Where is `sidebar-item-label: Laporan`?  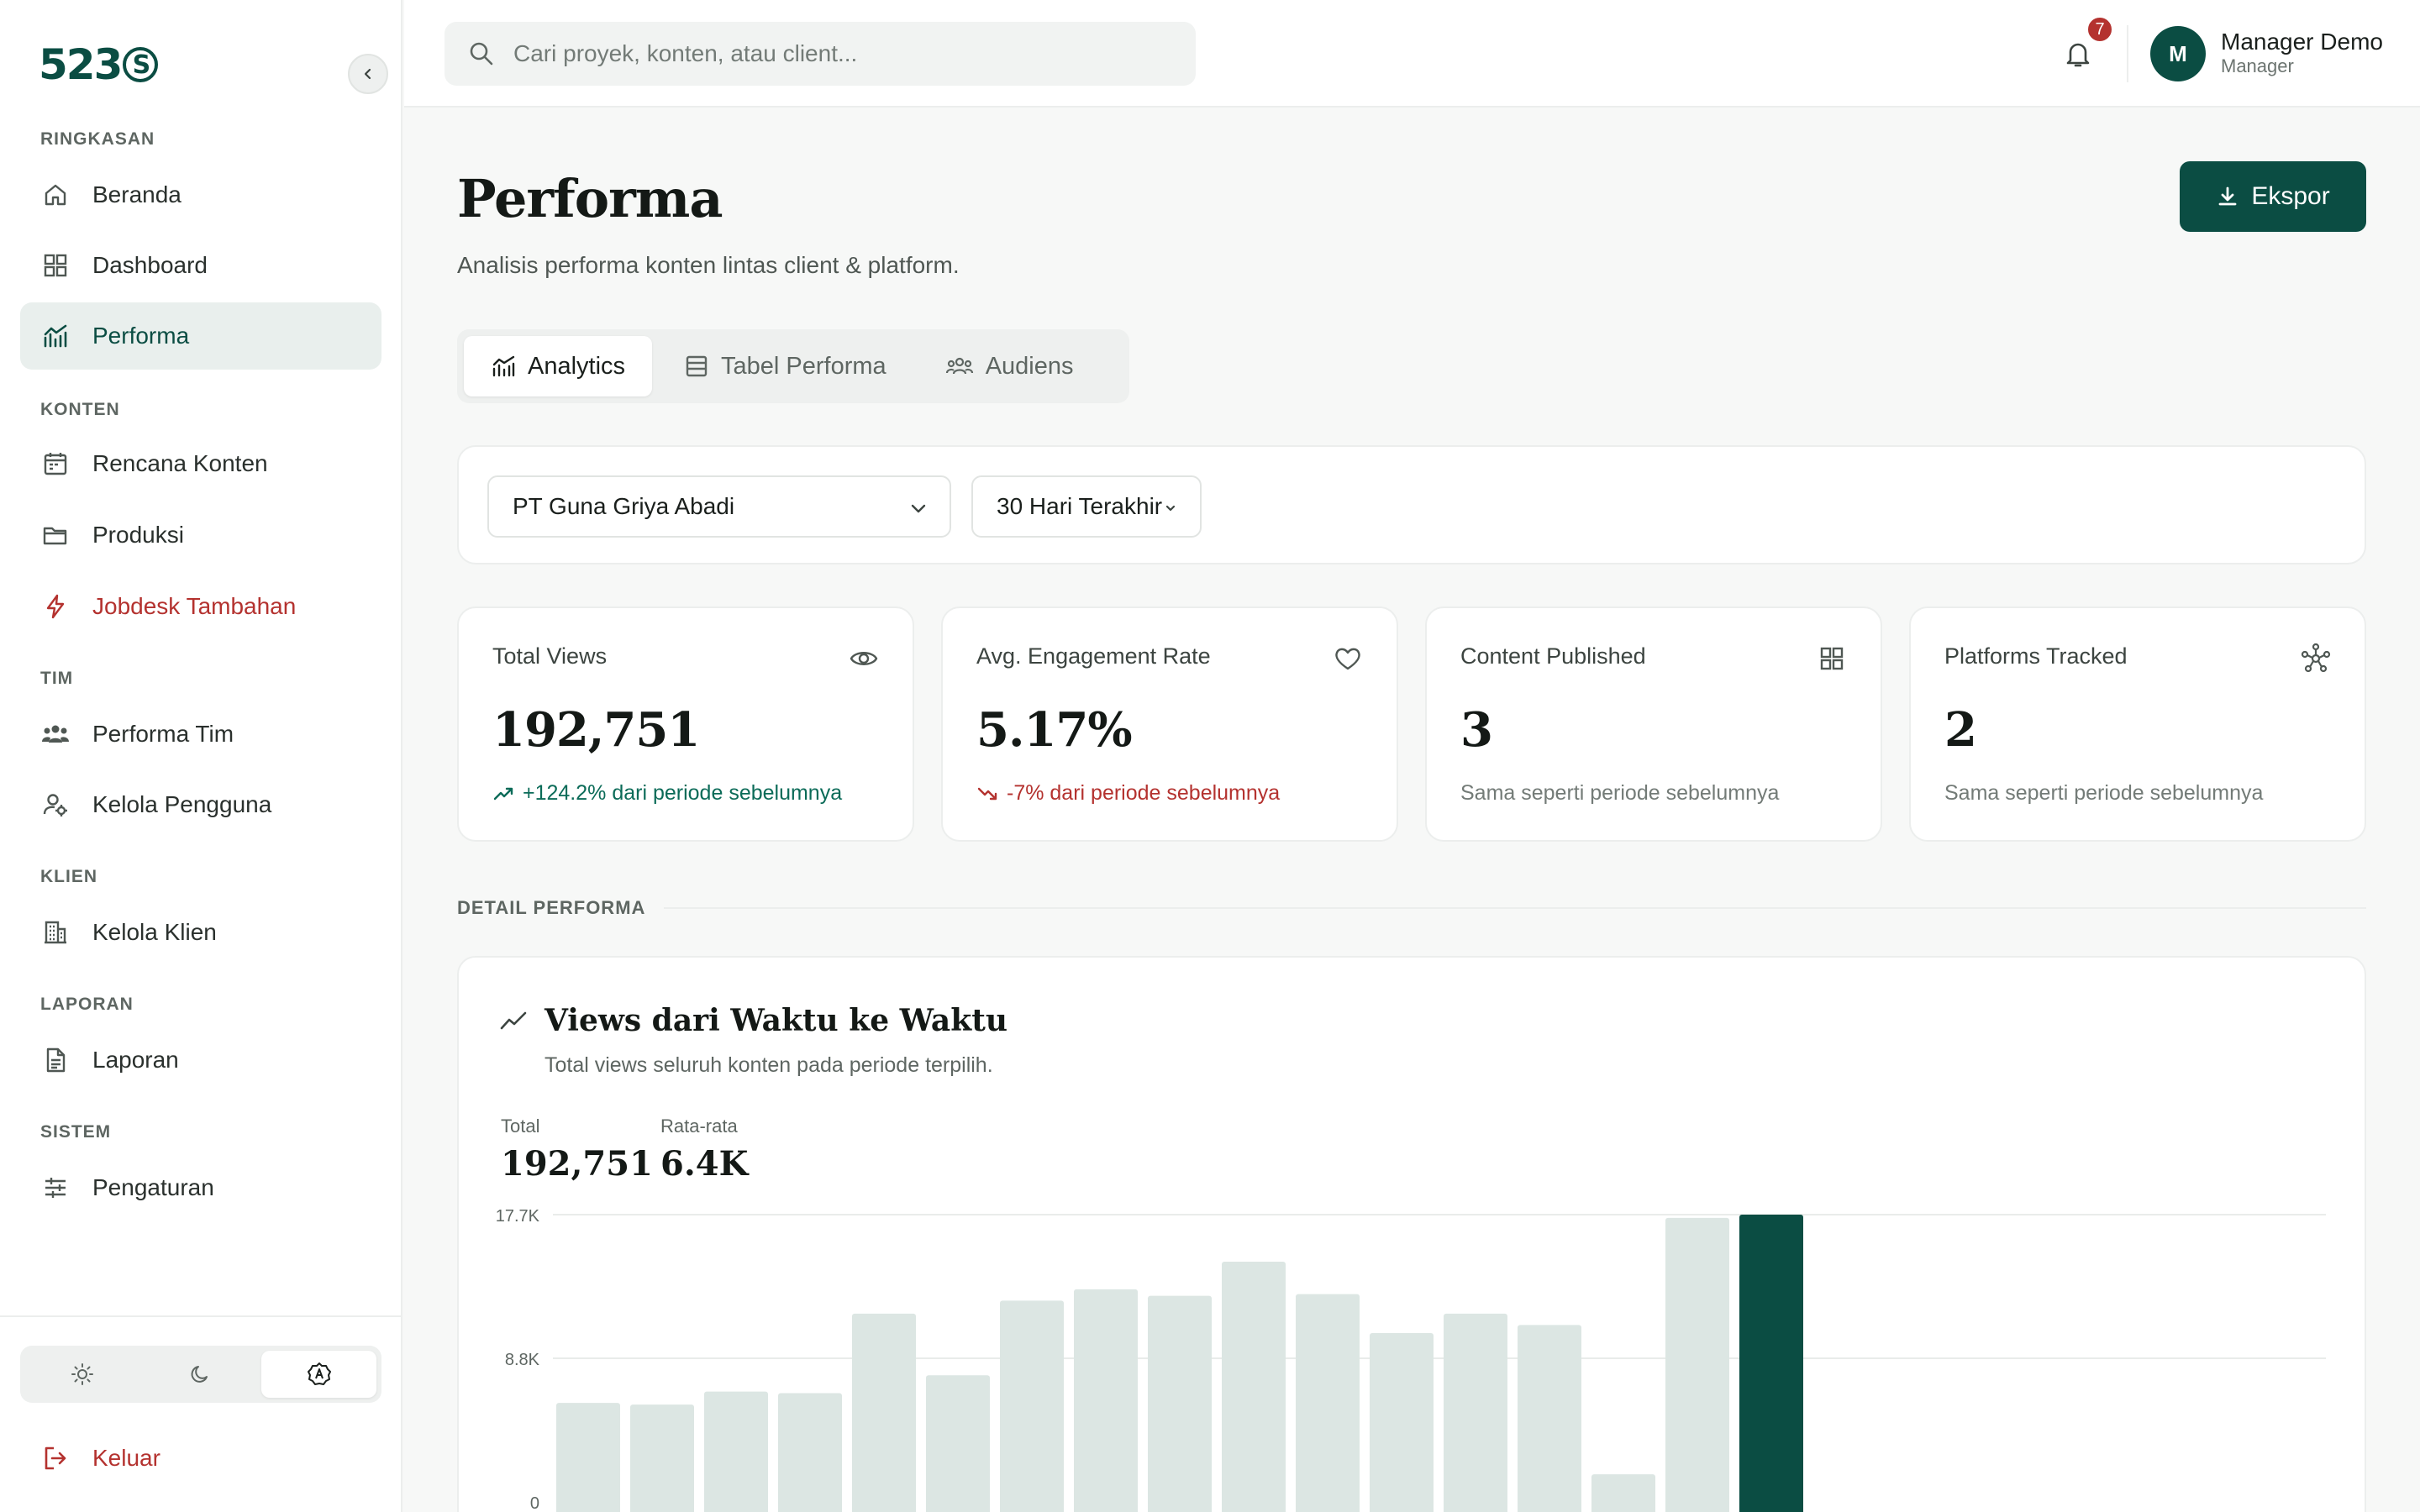
sidebar-item-label: Laporan is located at coordinates (135, 1060).